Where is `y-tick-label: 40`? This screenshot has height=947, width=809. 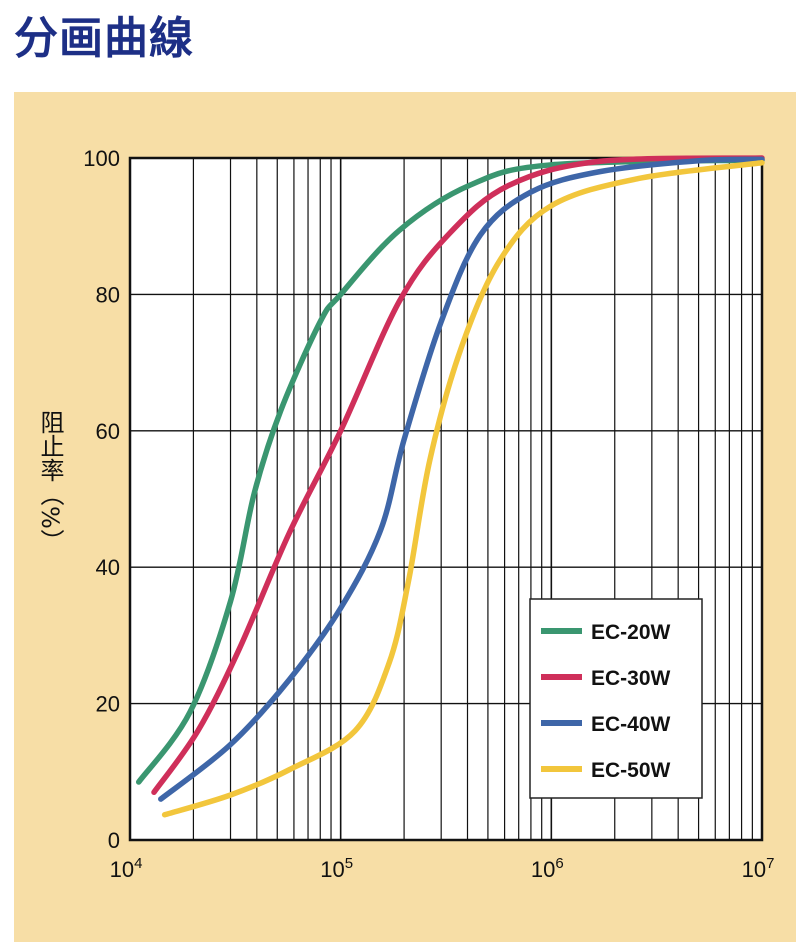
y-tick-label: 40 is located at coordinates (108, 567).